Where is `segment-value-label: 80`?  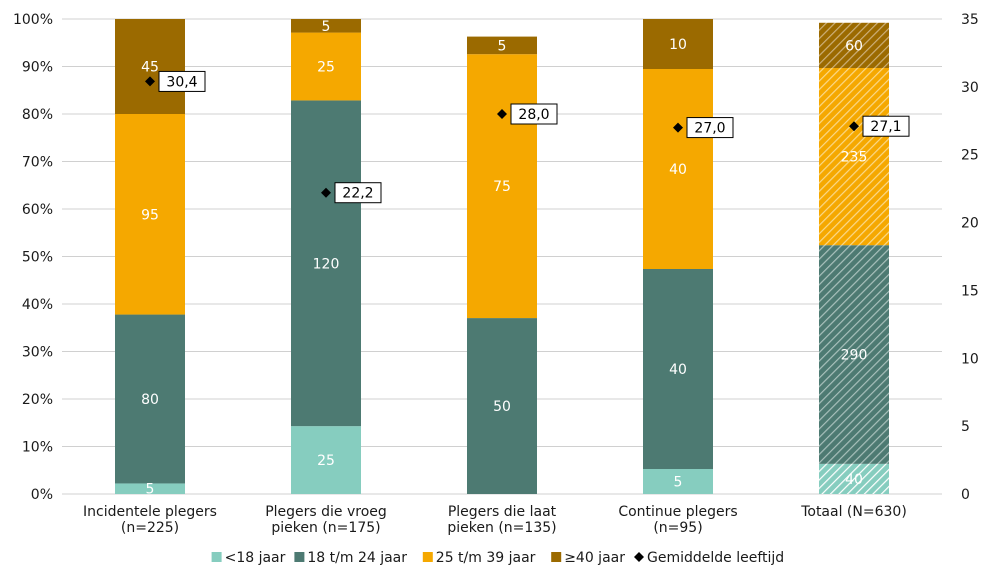 segment-value-label: 80 is located at coordinates (150, 400).